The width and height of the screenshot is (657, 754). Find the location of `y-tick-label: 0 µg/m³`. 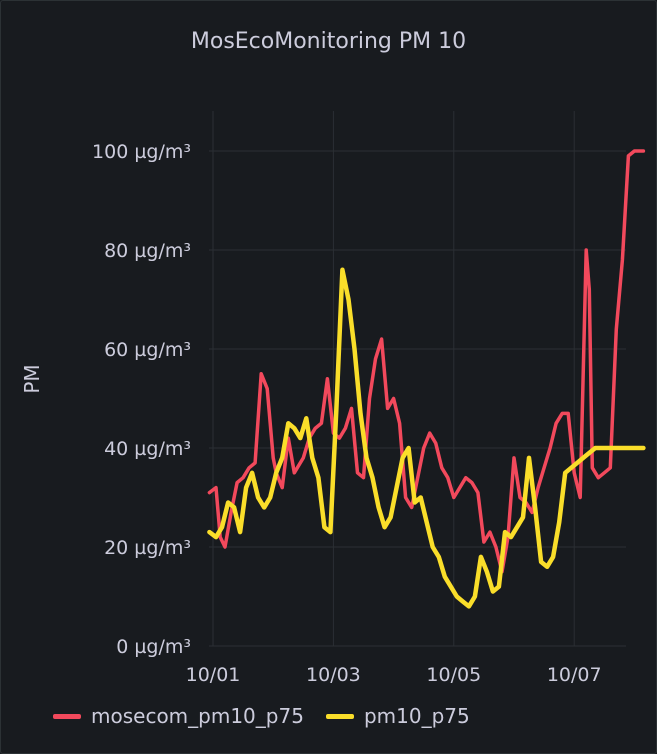

y-tick-label: 0 µg/m³ is located at coordinates (153, 647).